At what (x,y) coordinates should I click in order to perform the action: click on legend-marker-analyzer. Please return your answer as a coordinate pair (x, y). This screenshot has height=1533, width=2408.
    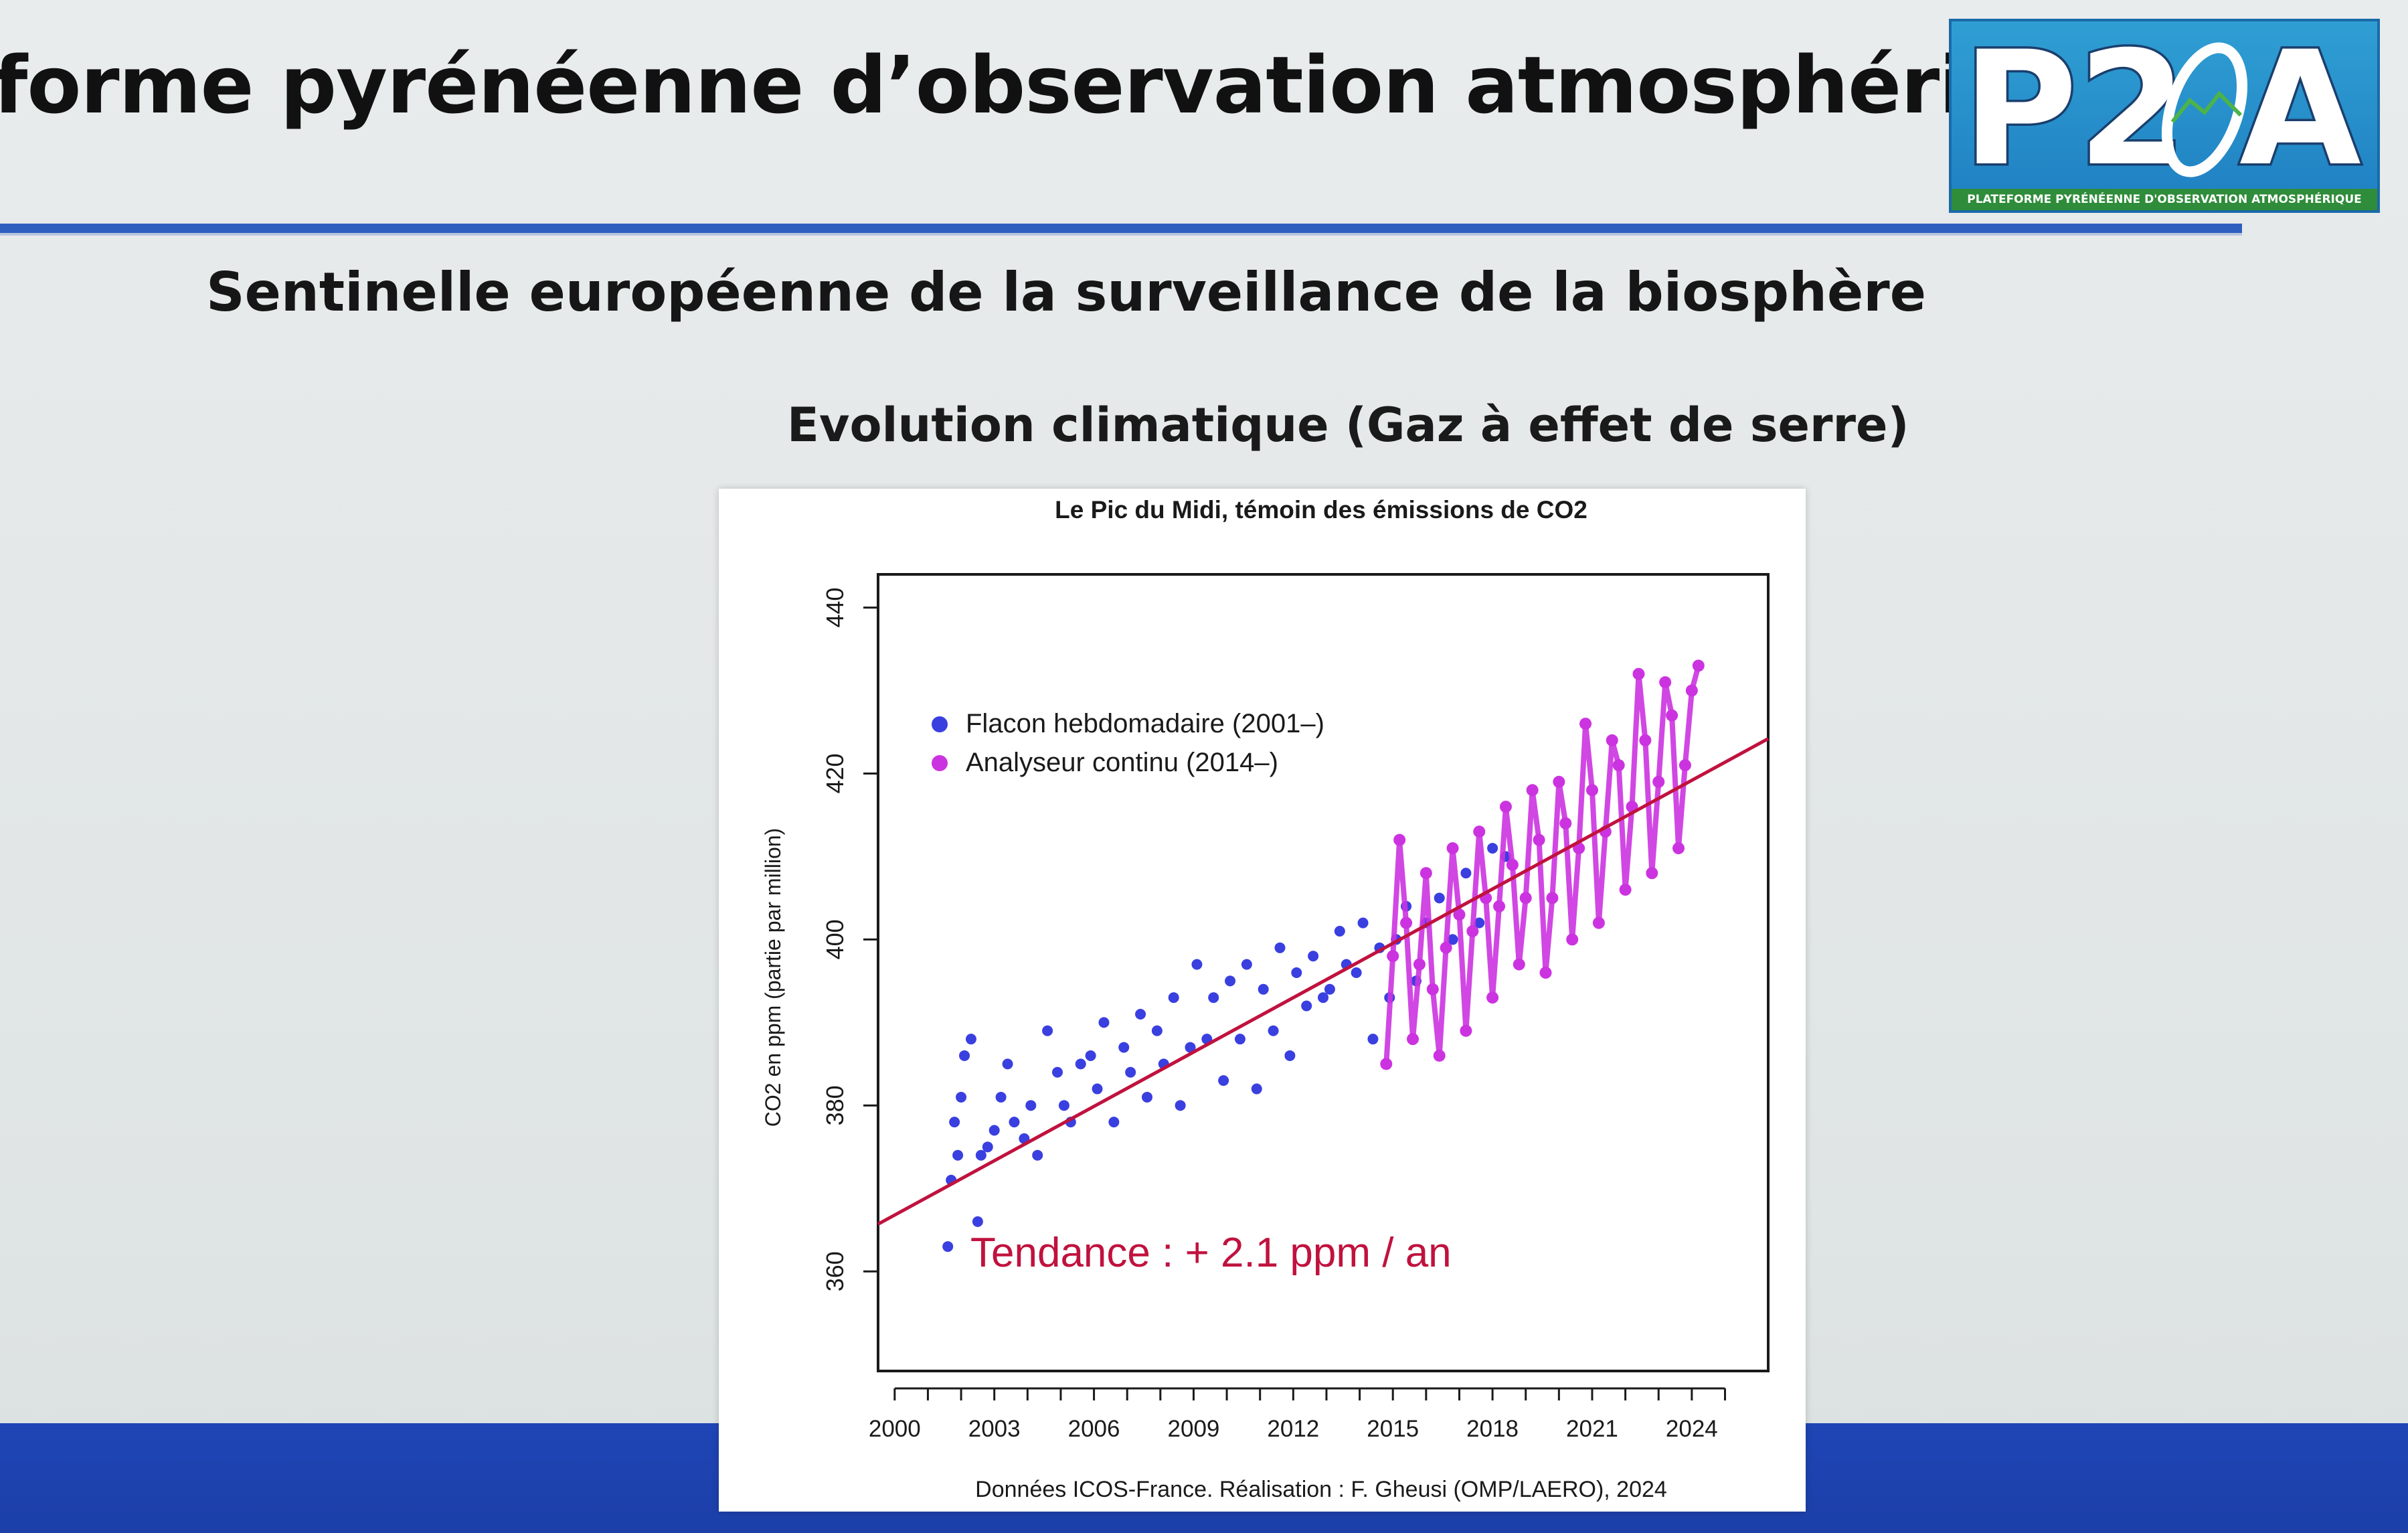
    Looking at the image, I should click on (940, 763).